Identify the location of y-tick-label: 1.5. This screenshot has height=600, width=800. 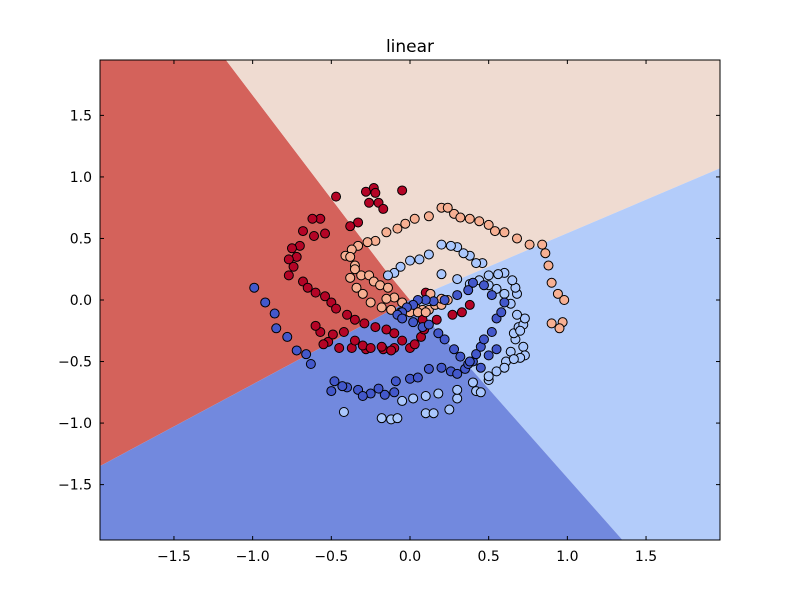
(81, 116).